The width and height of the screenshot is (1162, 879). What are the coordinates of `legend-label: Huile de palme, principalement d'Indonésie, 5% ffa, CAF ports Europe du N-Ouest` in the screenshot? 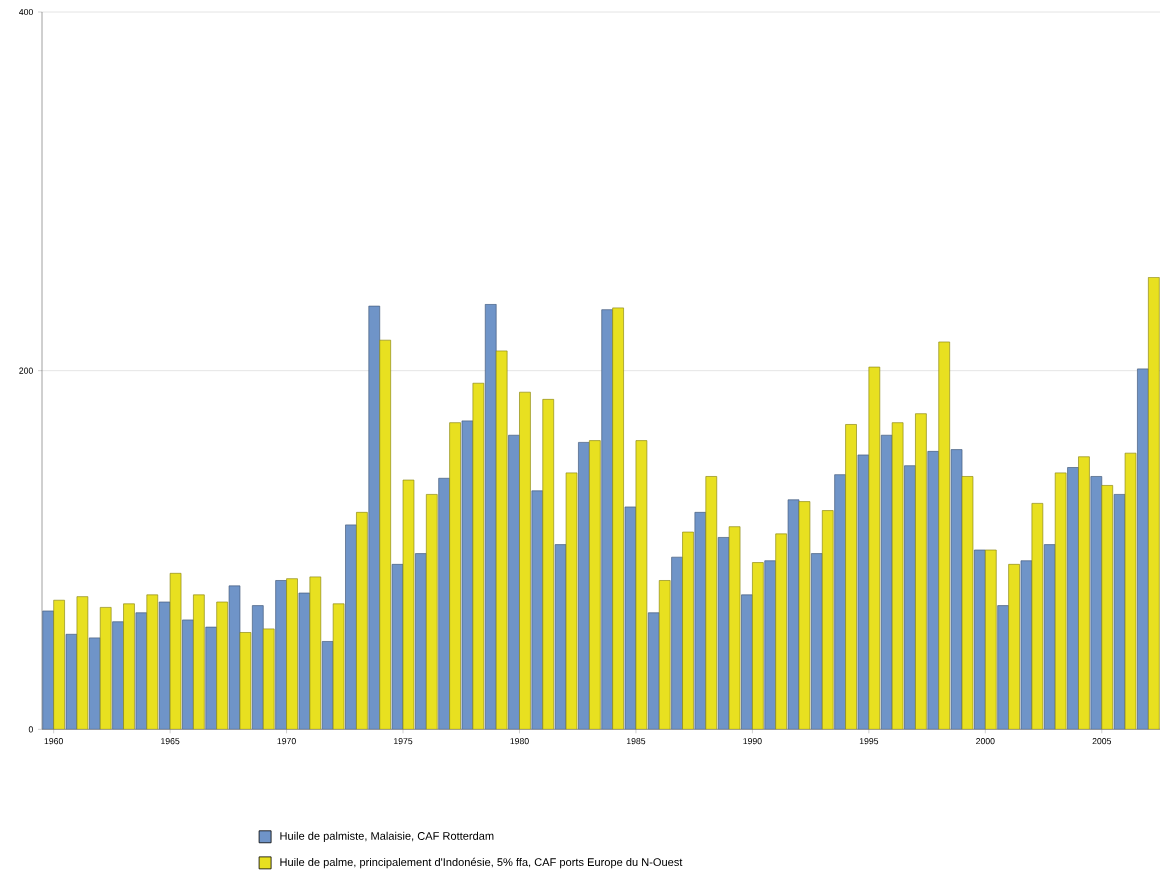 It's located at (481, 863).